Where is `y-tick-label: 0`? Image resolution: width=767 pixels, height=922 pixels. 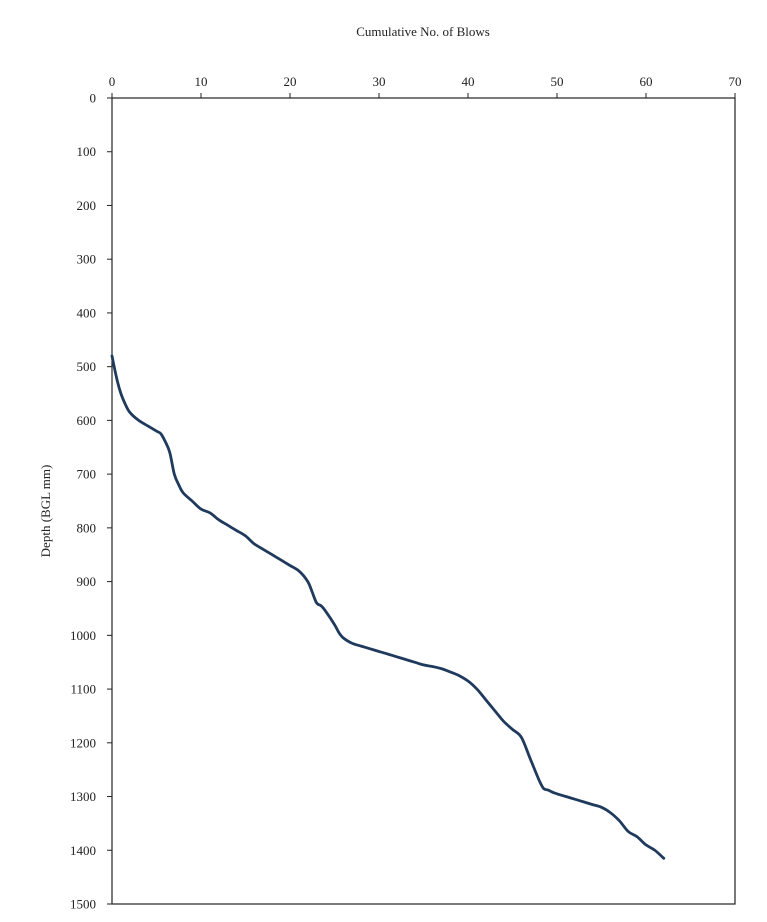
y-tick-label: 0 is located at coordinates (93, 98).